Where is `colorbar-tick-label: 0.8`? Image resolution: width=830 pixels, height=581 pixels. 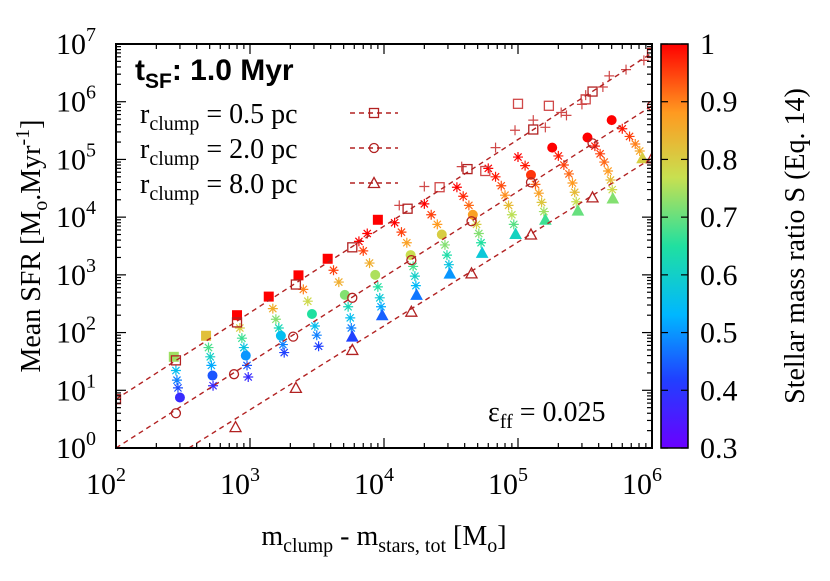
colorbar-tick-label: 0.8 is located at coordinates (719, 159).